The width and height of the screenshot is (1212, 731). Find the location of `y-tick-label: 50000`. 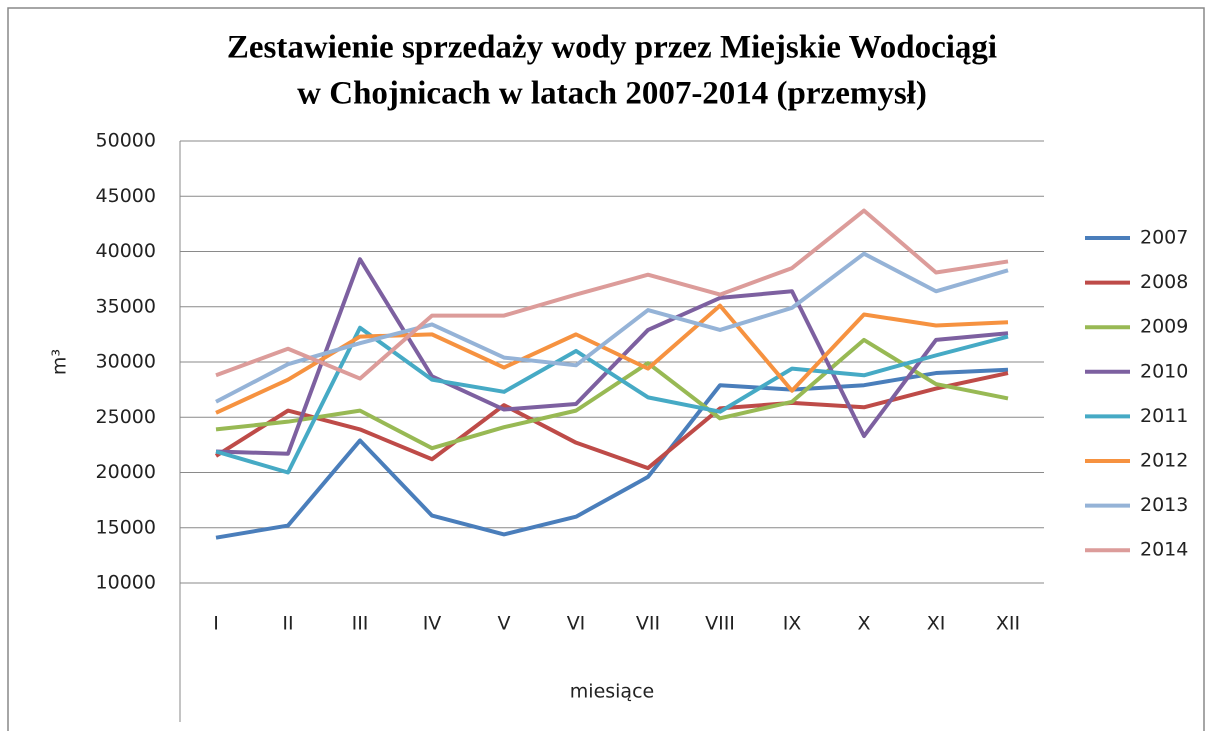

y-tick-label: 50000 is located at coordinates (126, 141).